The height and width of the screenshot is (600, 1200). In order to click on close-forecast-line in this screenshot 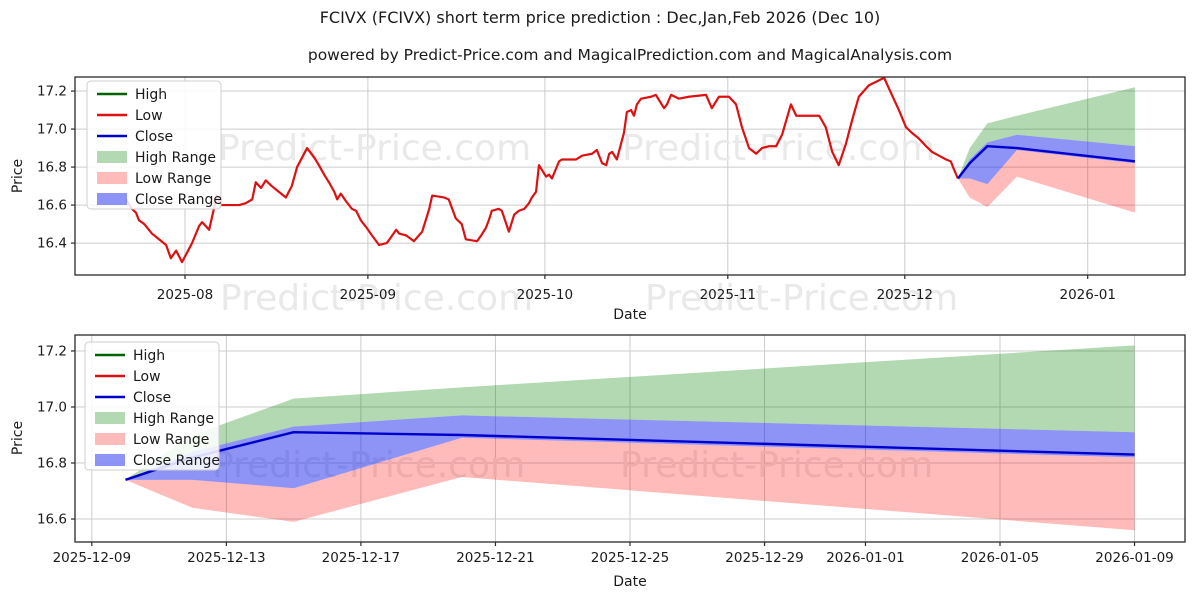, I will do `click(1046, 162)`.